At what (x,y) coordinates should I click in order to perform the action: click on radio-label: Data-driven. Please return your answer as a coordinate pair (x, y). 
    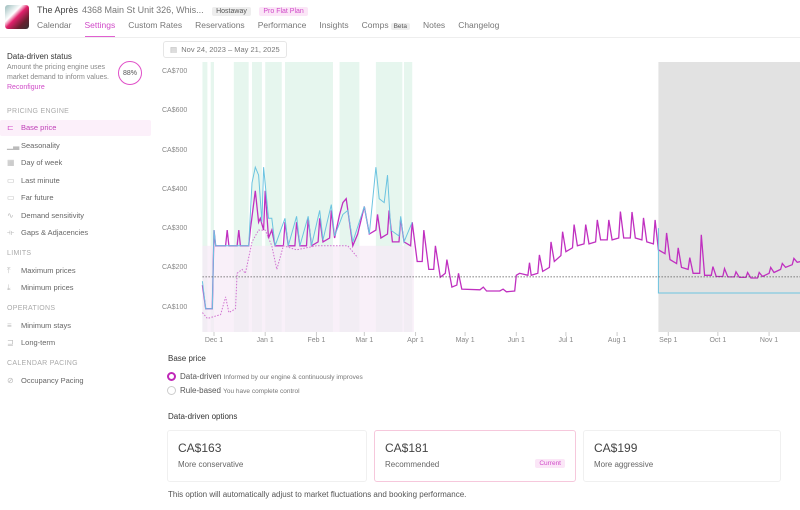
    Looking at the image, I should click on (201, 376).